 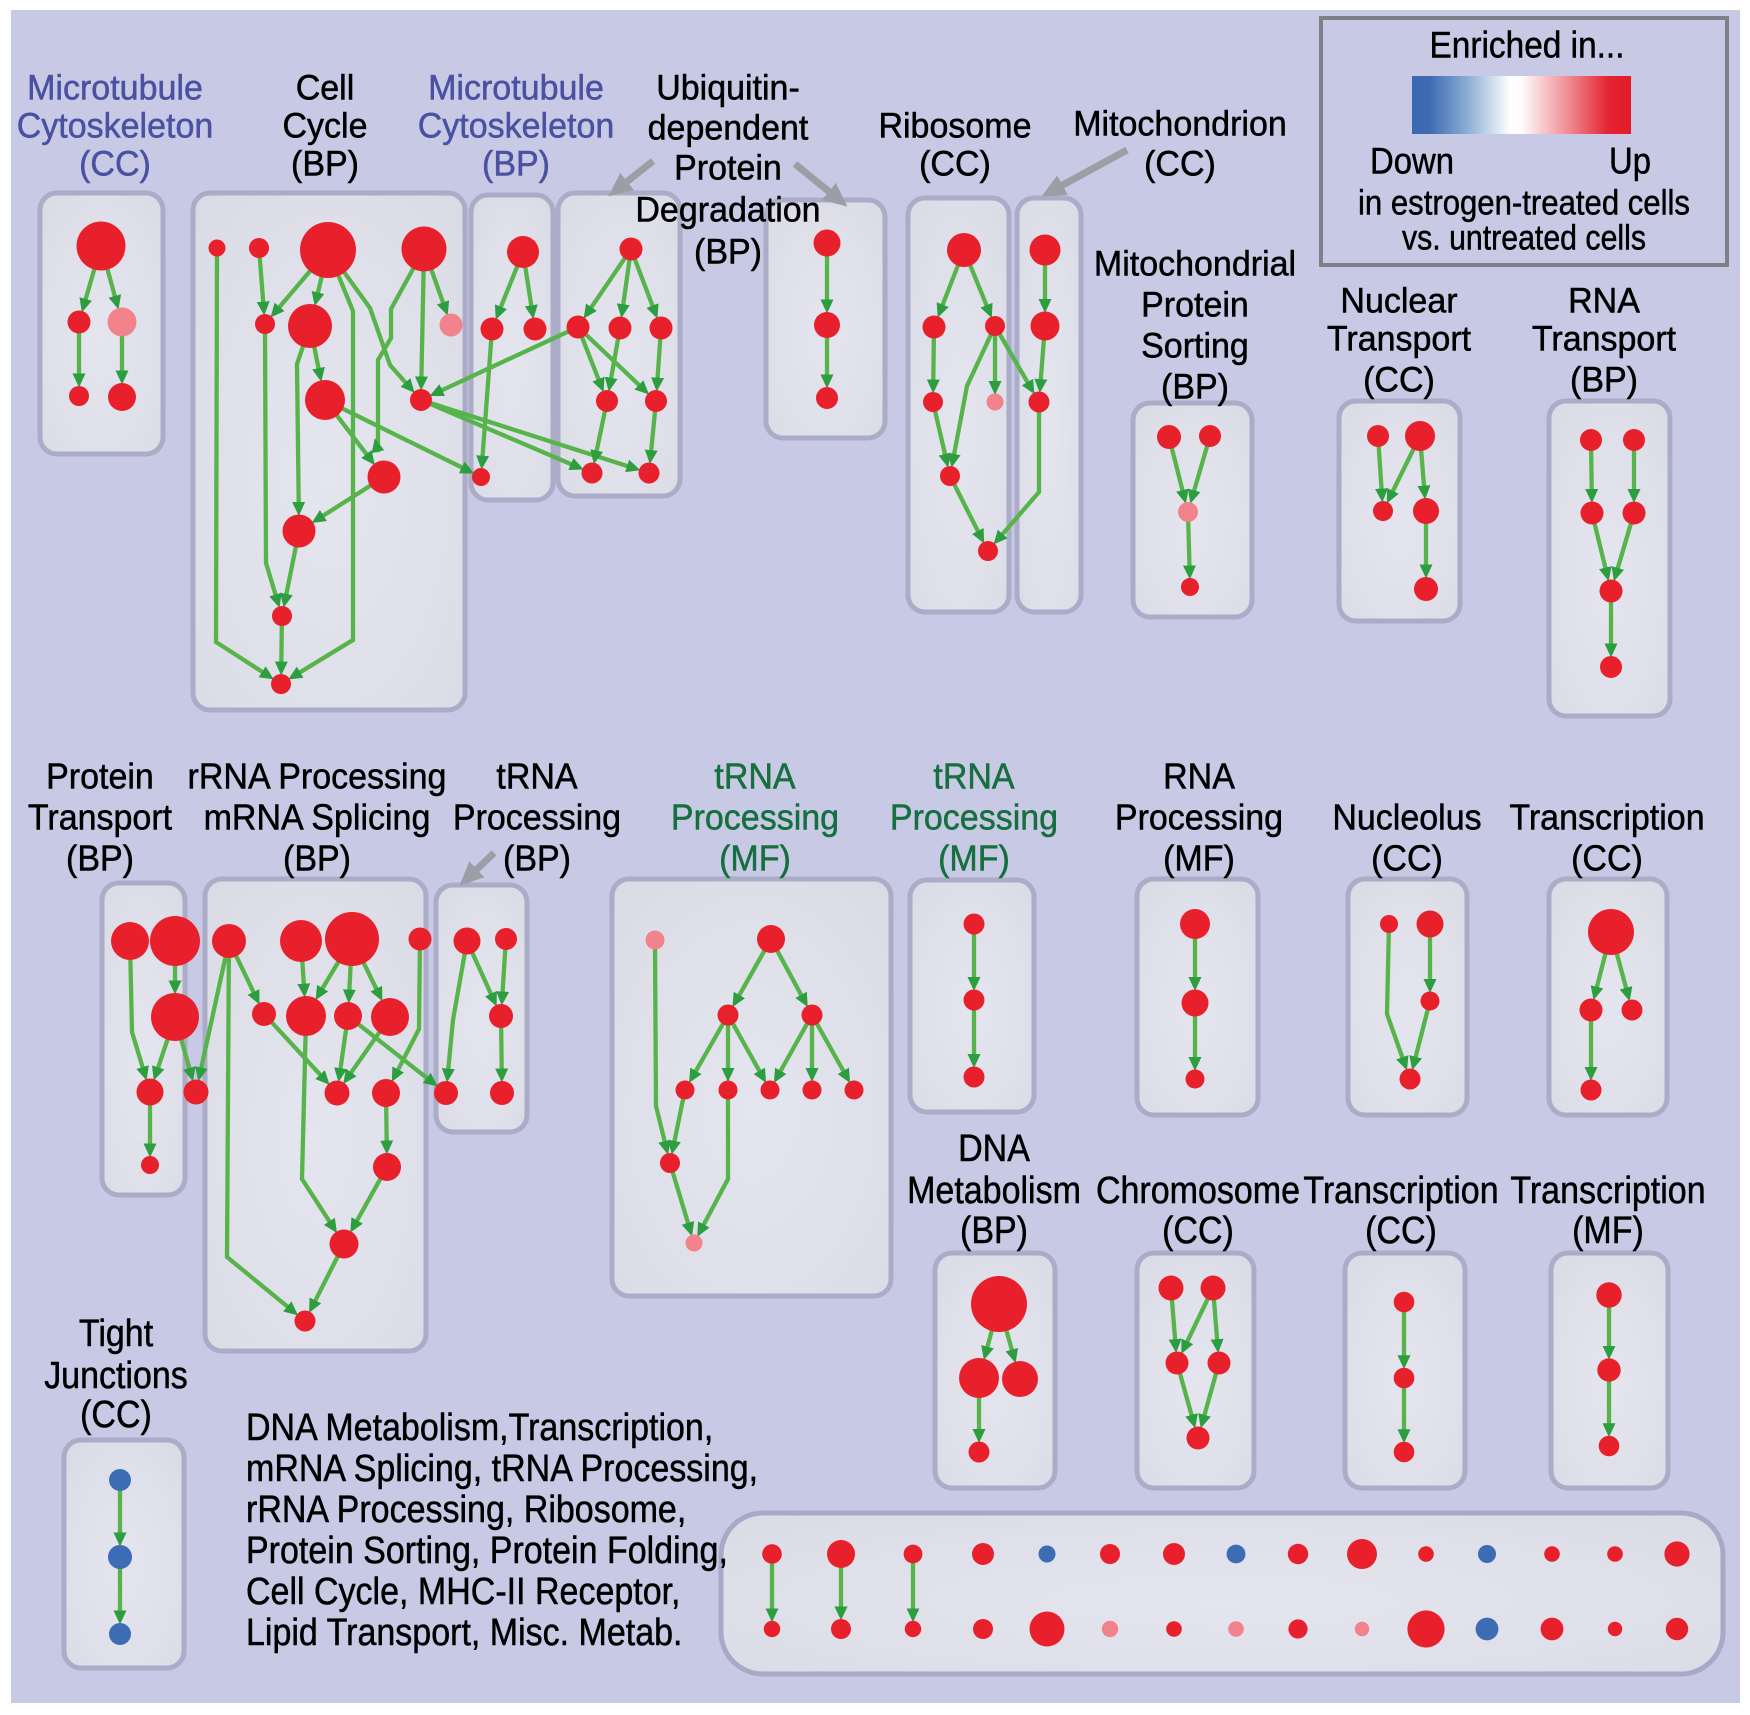 I want to click on svg-text: Down, so click(x=1412, y=161).